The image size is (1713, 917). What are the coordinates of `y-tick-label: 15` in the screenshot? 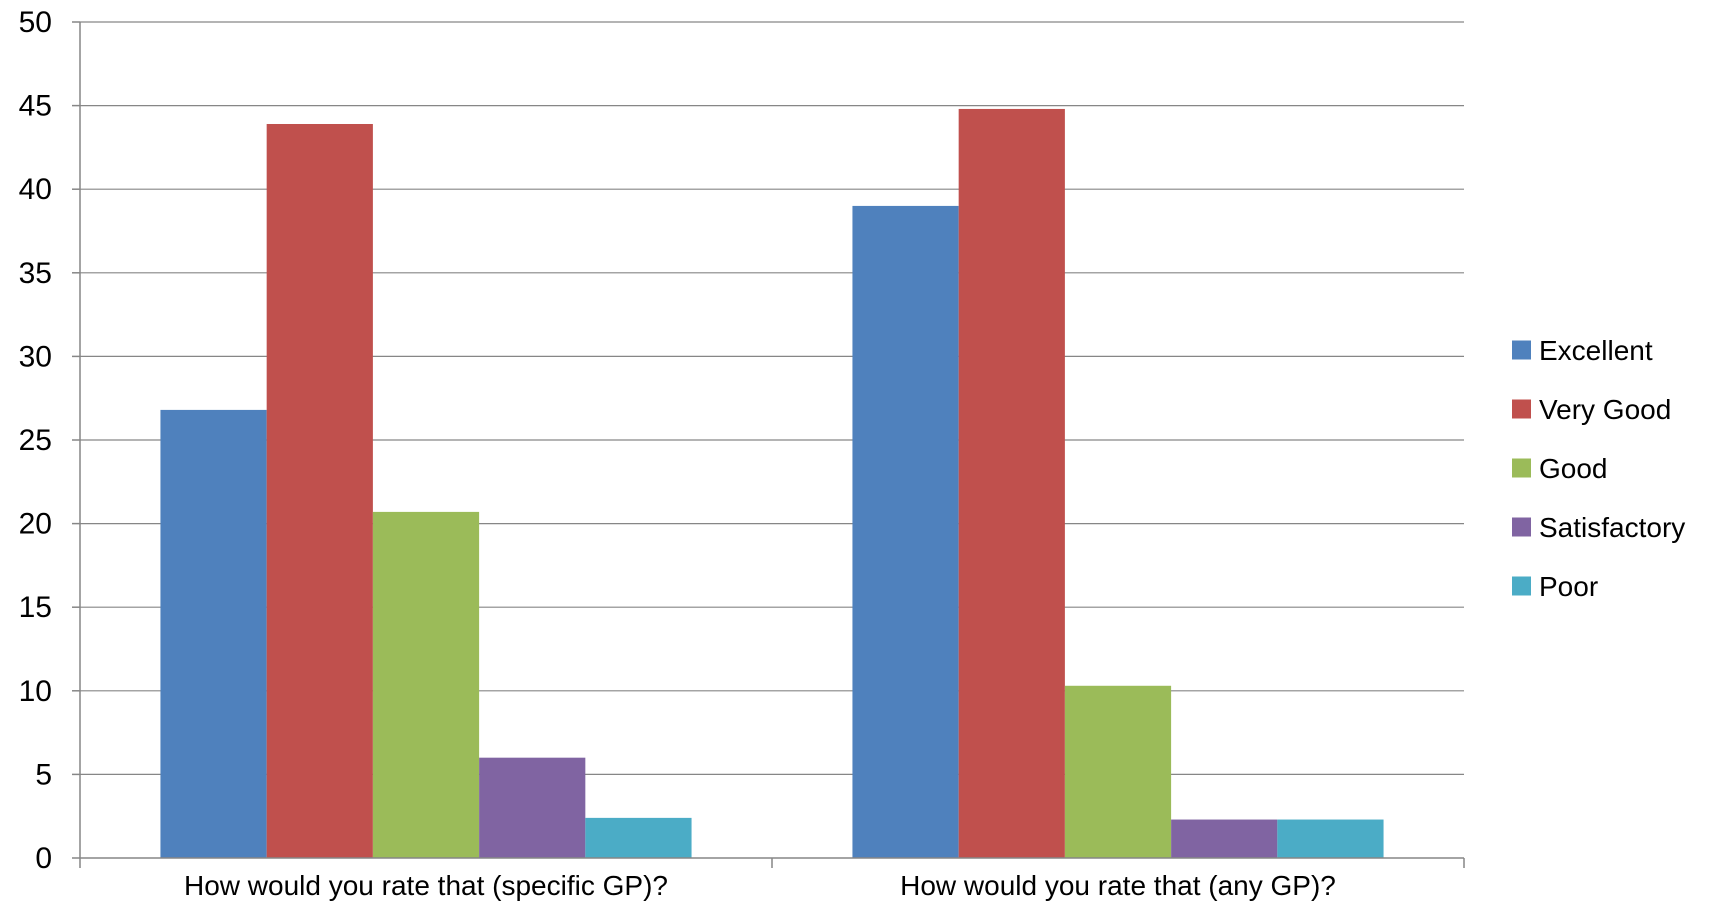 It's located at (35, 607).